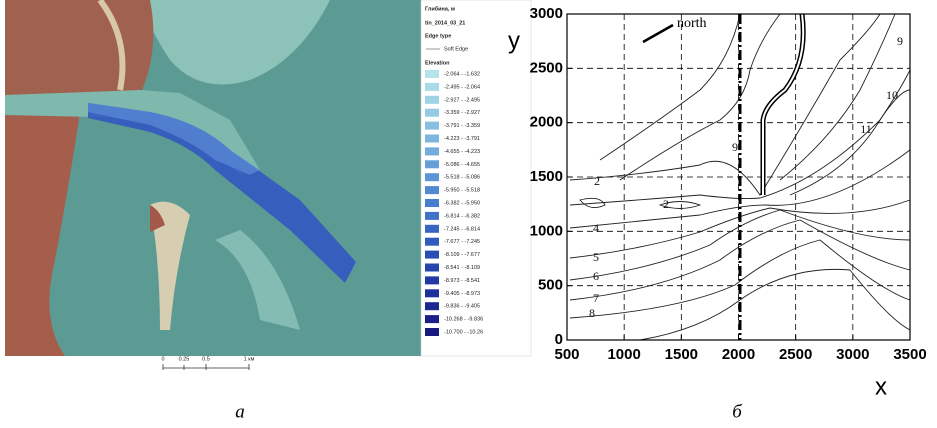 The height and width of the screenshot is (428, 937). I want to click on legend-label: -4.223 - -3.791, so click(462, 139).